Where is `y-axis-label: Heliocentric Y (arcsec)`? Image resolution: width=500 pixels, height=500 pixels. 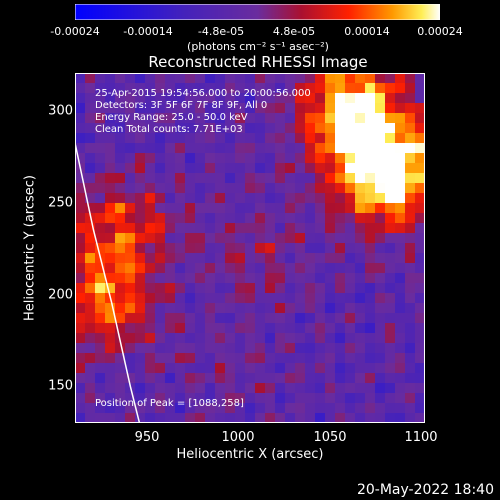 y-axis-label: Heliocentric Y (arcsec) is located at coordinates (30, 248).